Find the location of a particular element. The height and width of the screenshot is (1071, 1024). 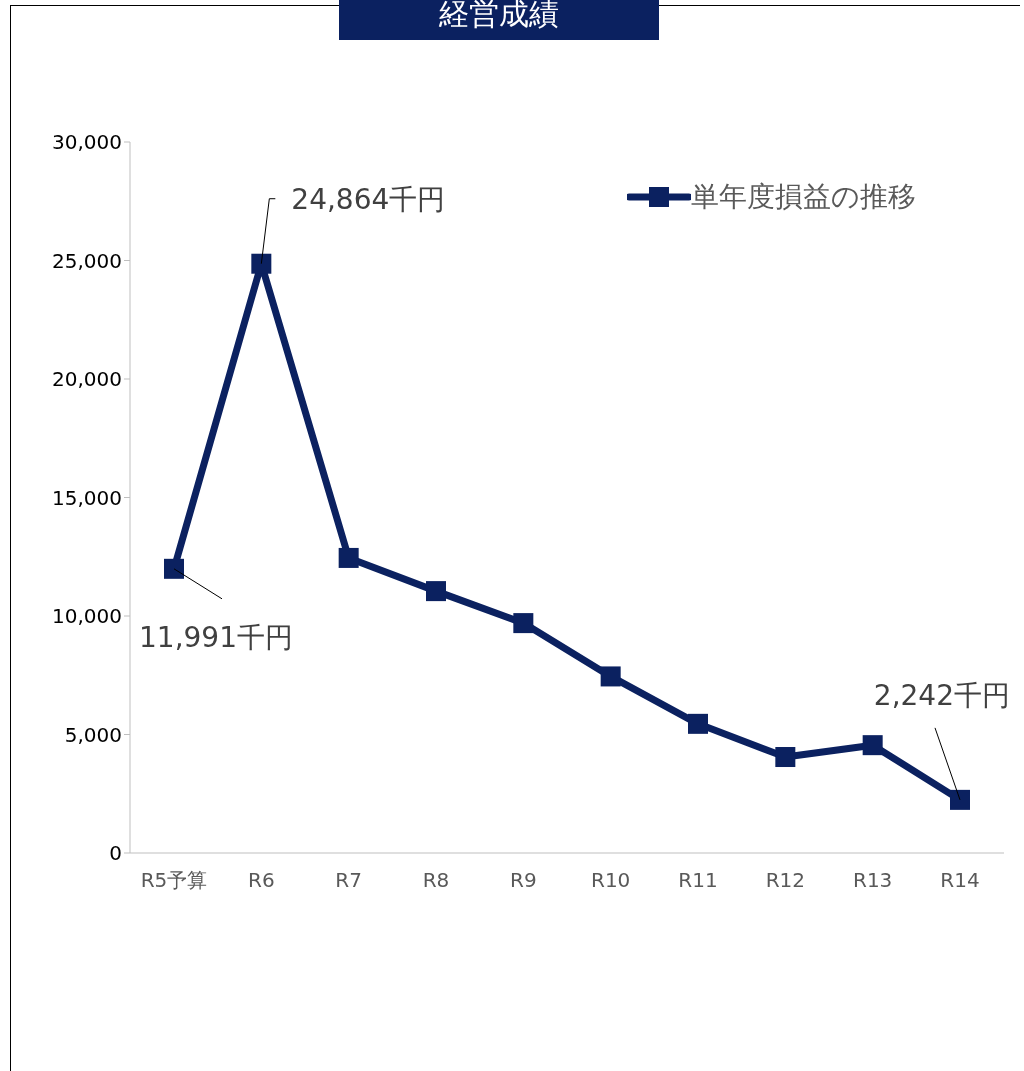

x-tick-label: R12 is located at coordinates (785, 880).